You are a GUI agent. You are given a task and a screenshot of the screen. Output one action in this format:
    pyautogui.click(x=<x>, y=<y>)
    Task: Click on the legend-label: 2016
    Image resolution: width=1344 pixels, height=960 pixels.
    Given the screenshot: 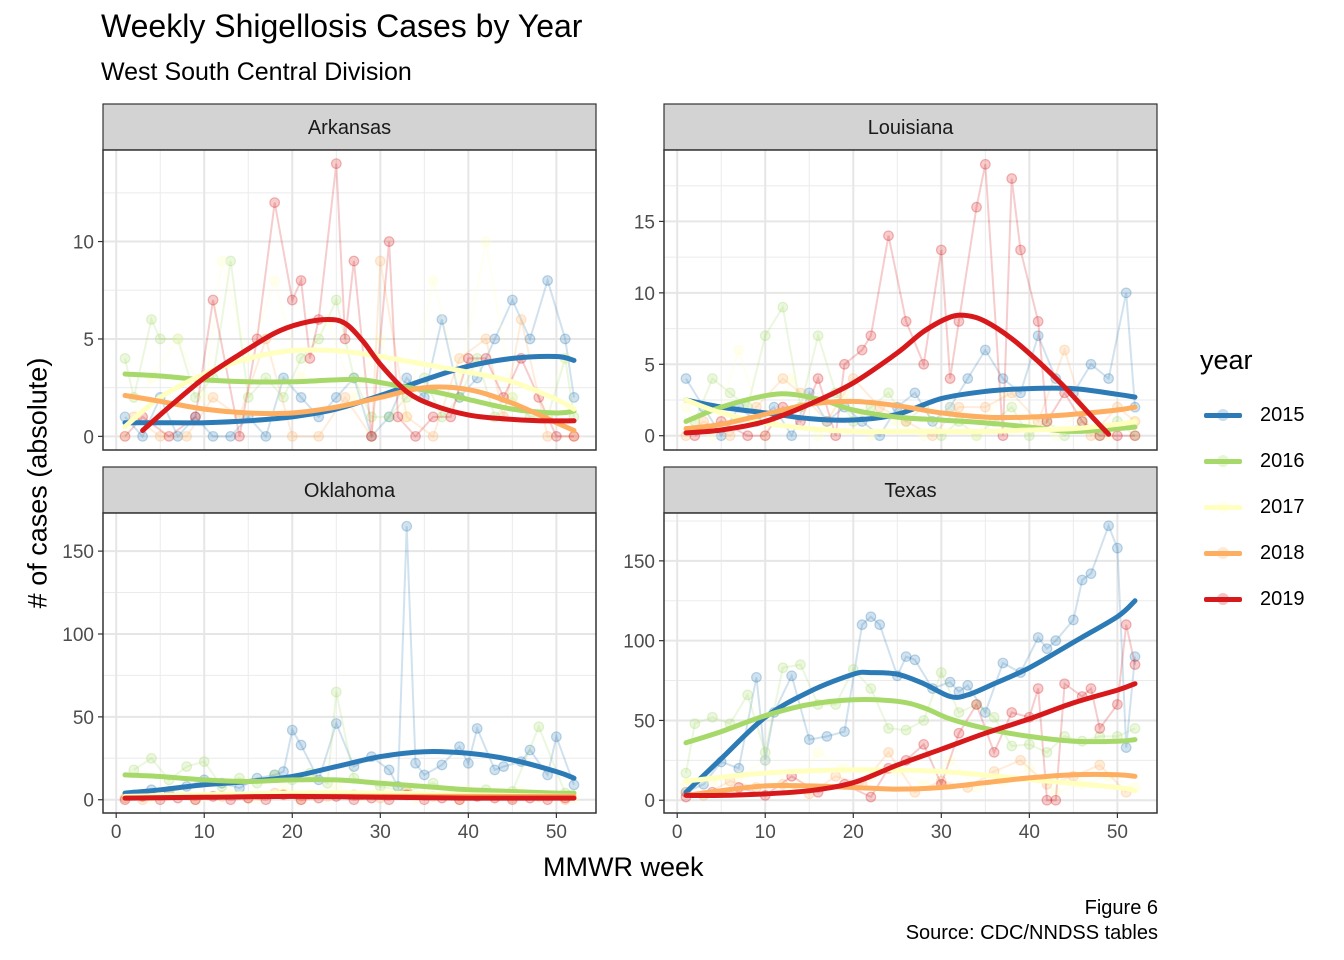 What is the action you would take?
    pyautogui.click(x=1282, y=460)
    